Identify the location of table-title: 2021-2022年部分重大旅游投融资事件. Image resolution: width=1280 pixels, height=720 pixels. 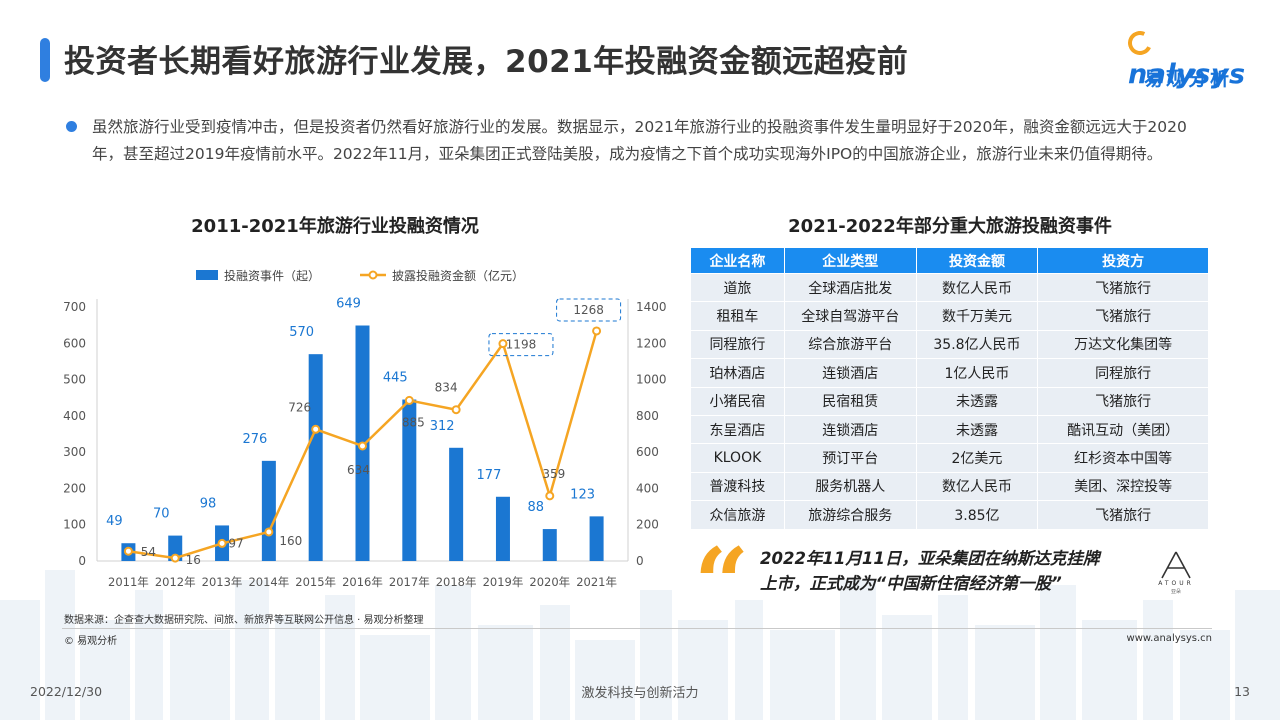
(950, 226).